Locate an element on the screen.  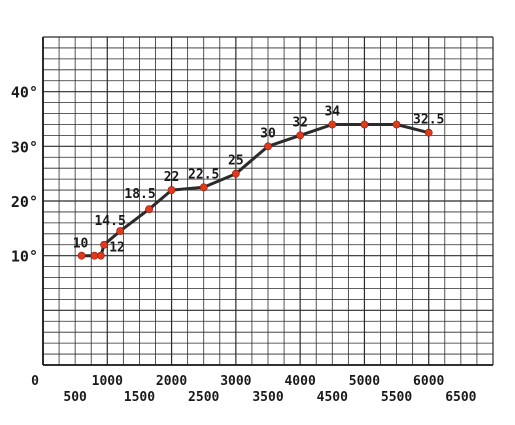
data-label: 30 is located at coordinates (268, 133).